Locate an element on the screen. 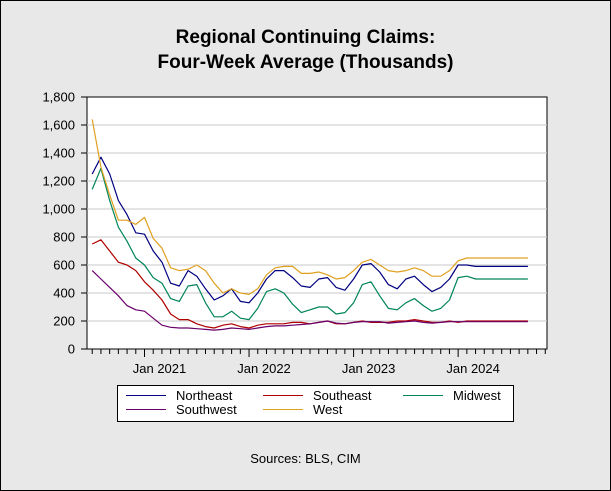  x-tick-label: Jan 2024 is located at coordinates (473, 368).